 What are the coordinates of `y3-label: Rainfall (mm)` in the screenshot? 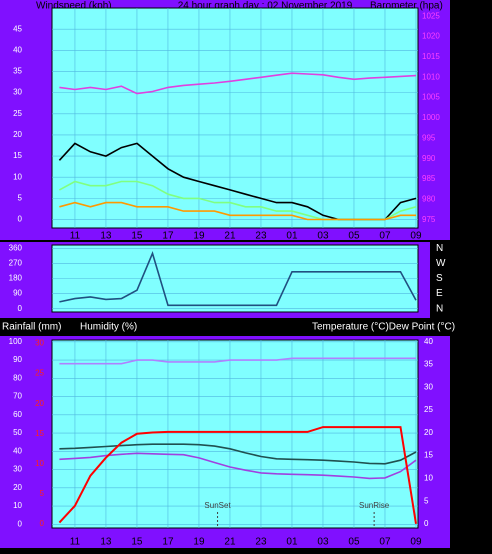 It's located at (31, 327).